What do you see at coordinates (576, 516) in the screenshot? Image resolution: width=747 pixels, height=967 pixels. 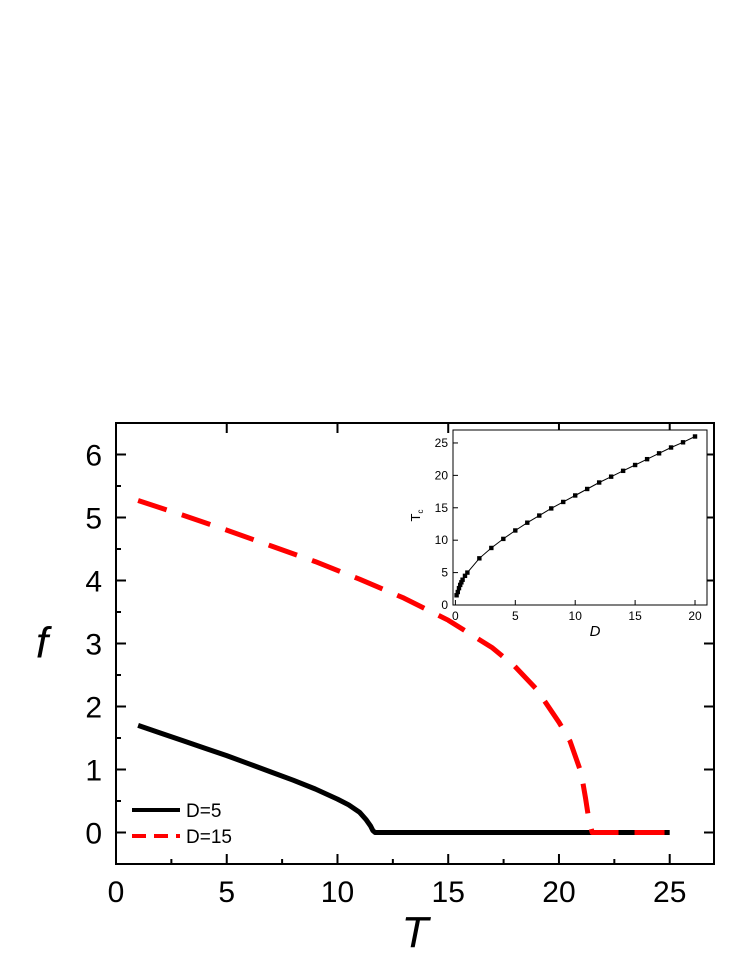 I see `inset-series` at bounding box center [576, 516].